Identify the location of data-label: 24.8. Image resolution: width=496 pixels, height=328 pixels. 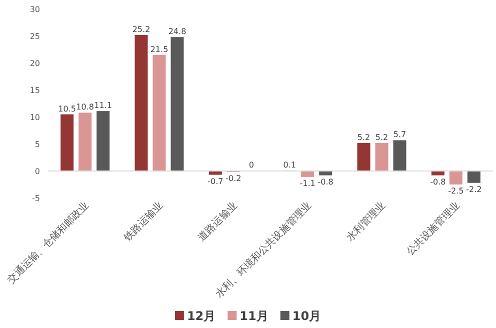
(177, 31).